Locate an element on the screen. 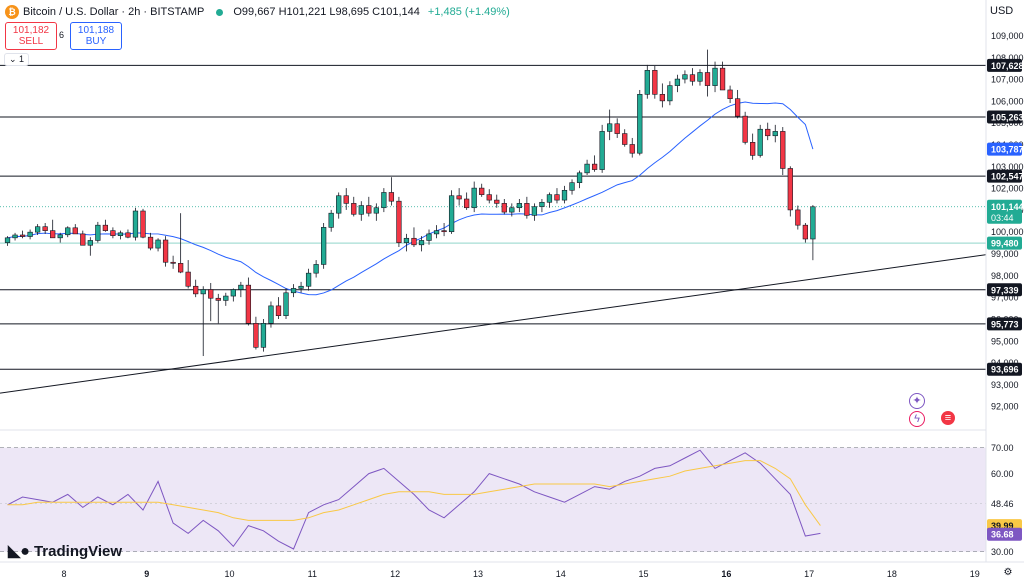 This screenshot has height=581, width=1024. buy-button: 101,188 BUY is located at coordinates (96, 36).